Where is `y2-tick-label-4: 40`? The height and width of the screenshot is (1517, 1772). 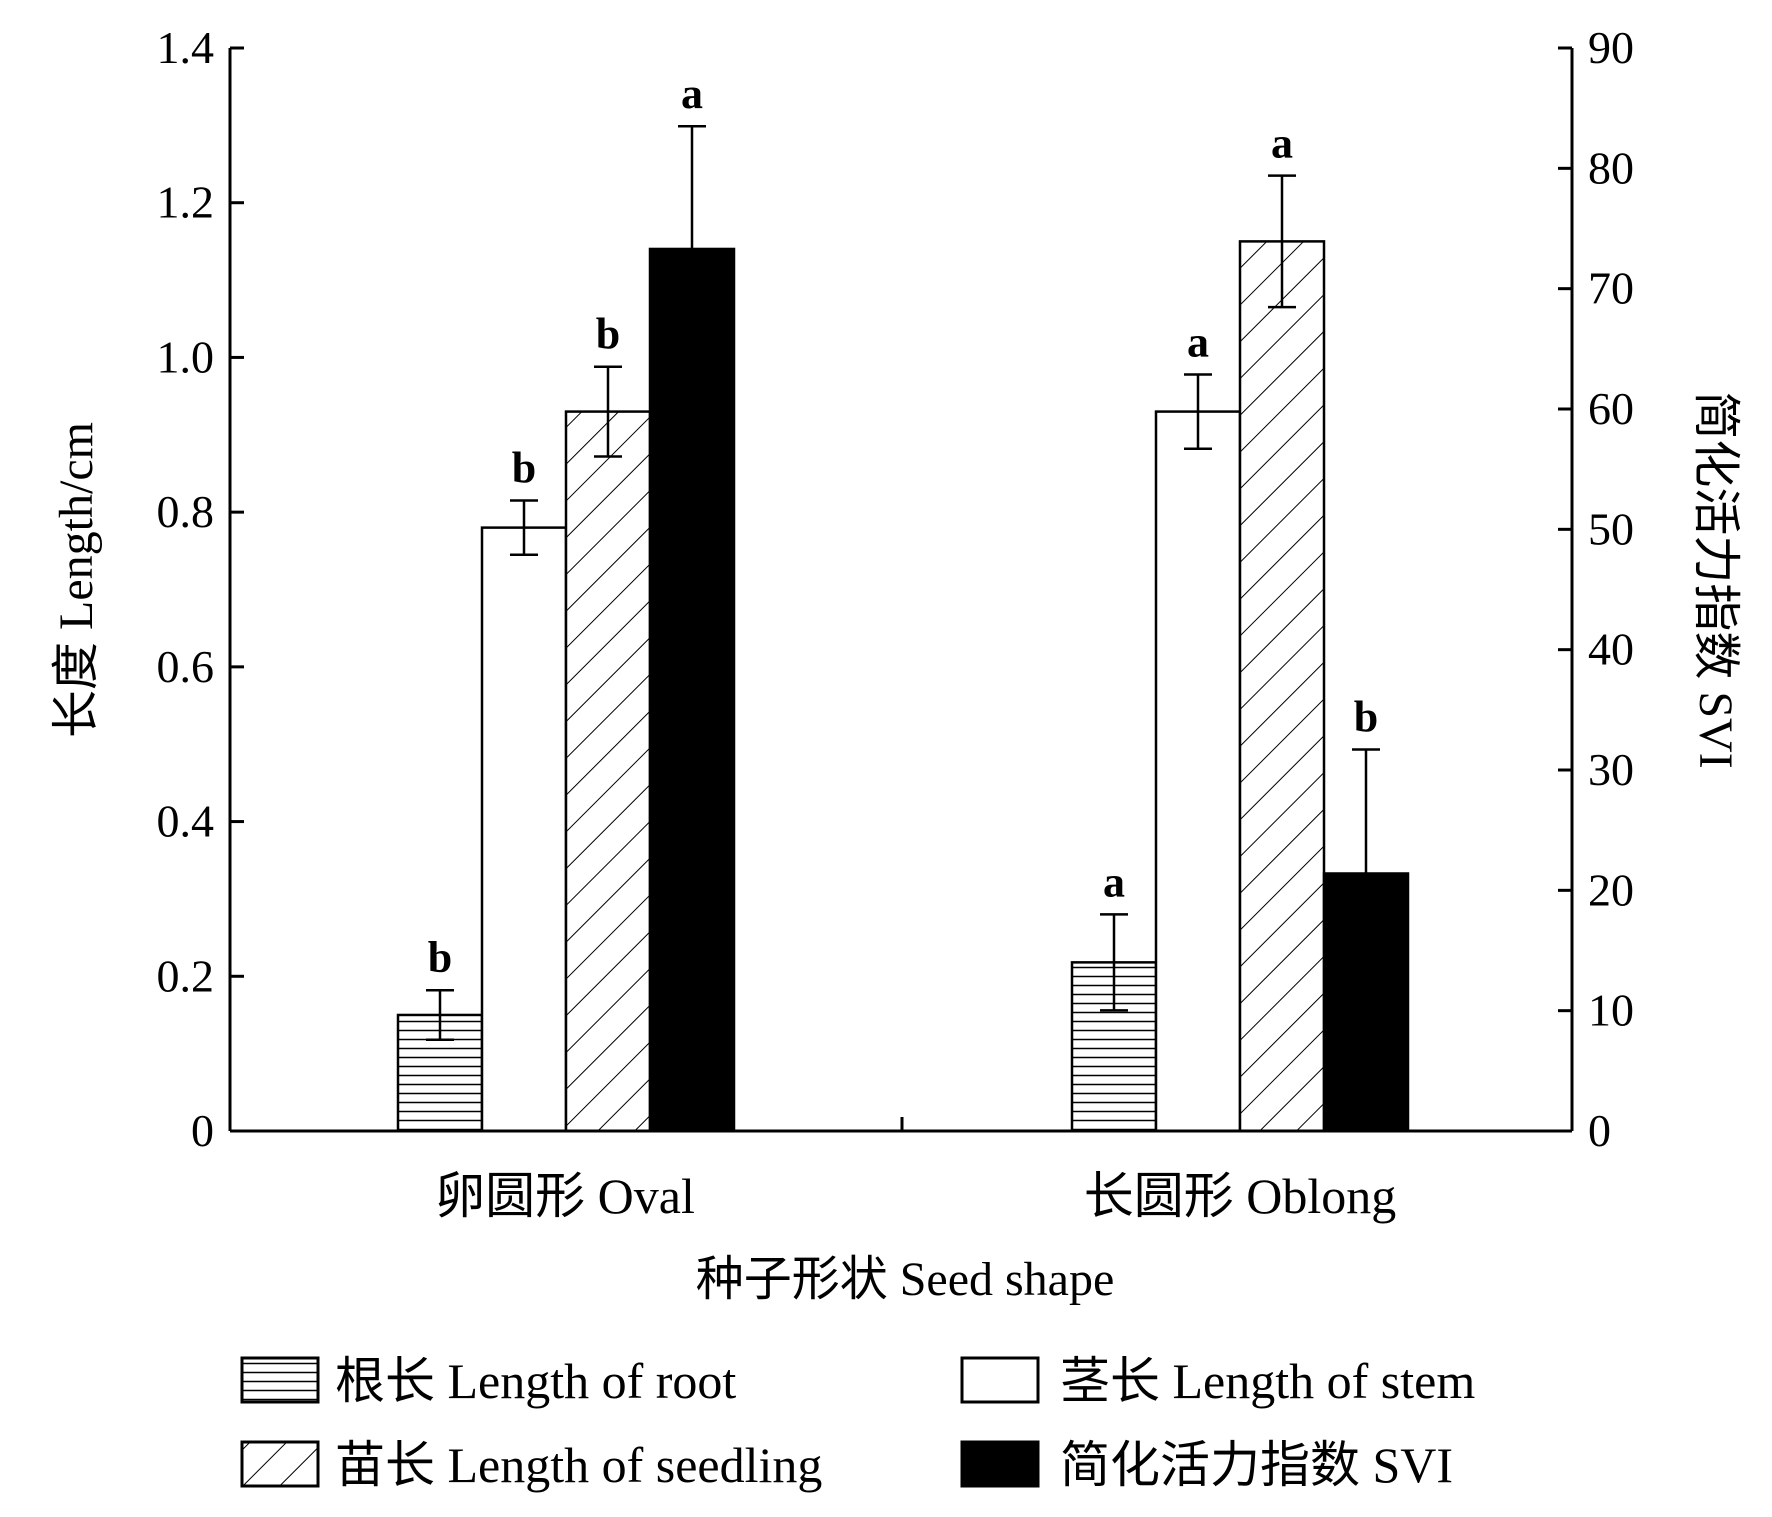
y2-tick-label-4: 40 is located at coordinates (1611, 649).